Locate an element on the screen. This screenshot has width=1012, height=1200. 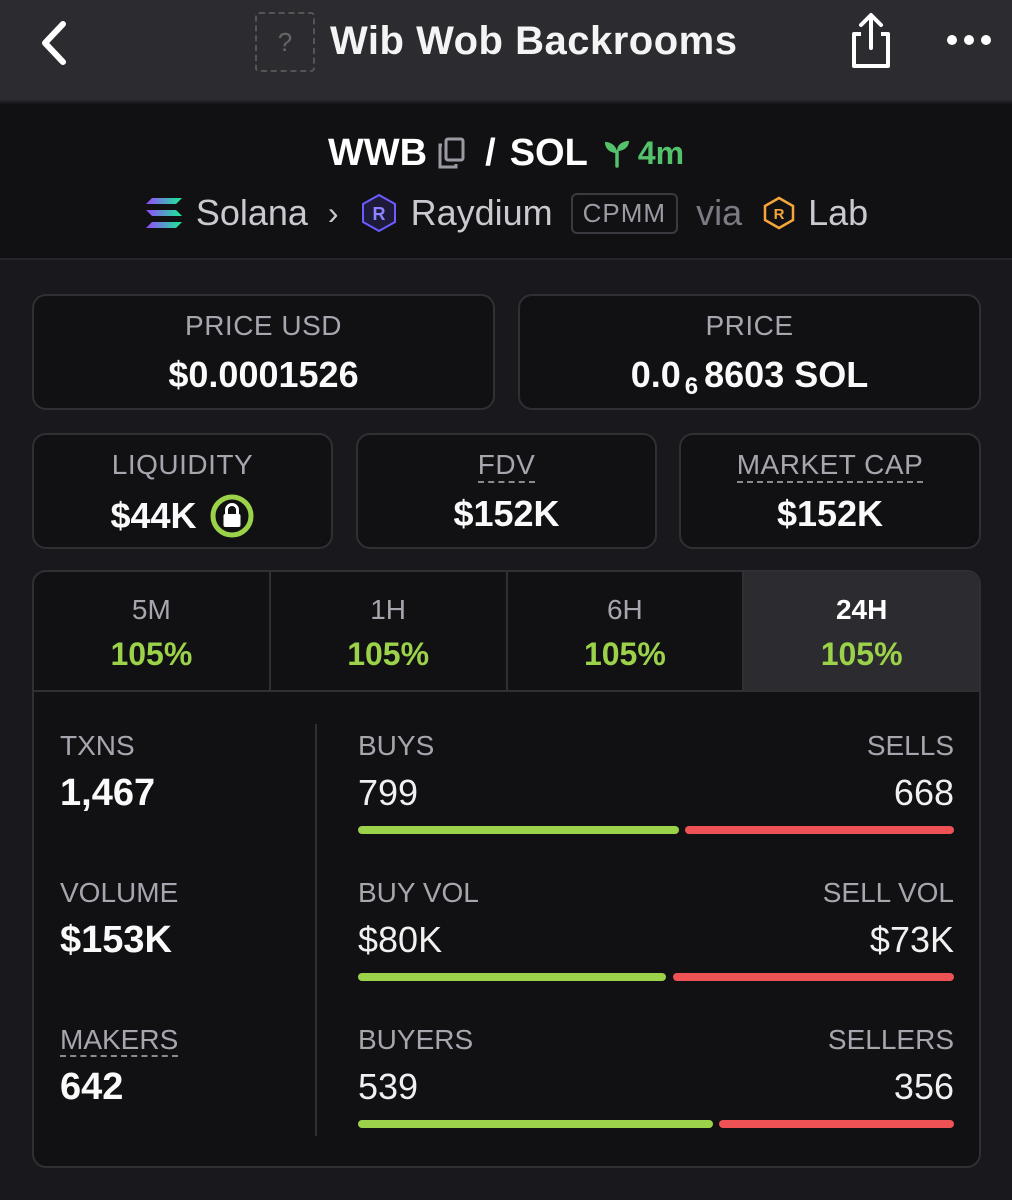
txns-stat: TXNS 1,467 is located at coordinates (107, 772).